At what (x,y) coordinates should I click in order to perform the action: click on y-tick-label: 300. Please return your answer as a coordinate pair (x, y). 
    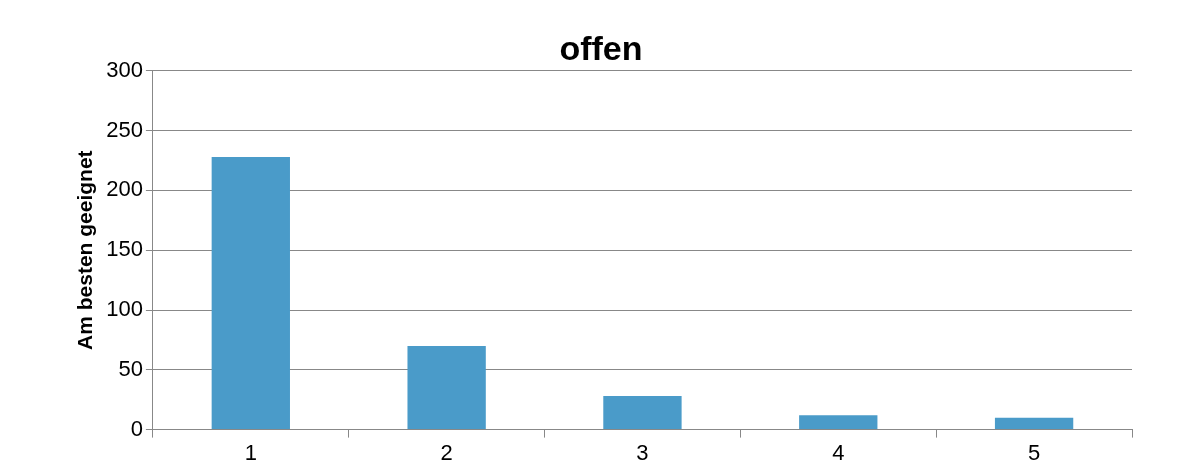
    Looking at the image, I should click on (124, 69).